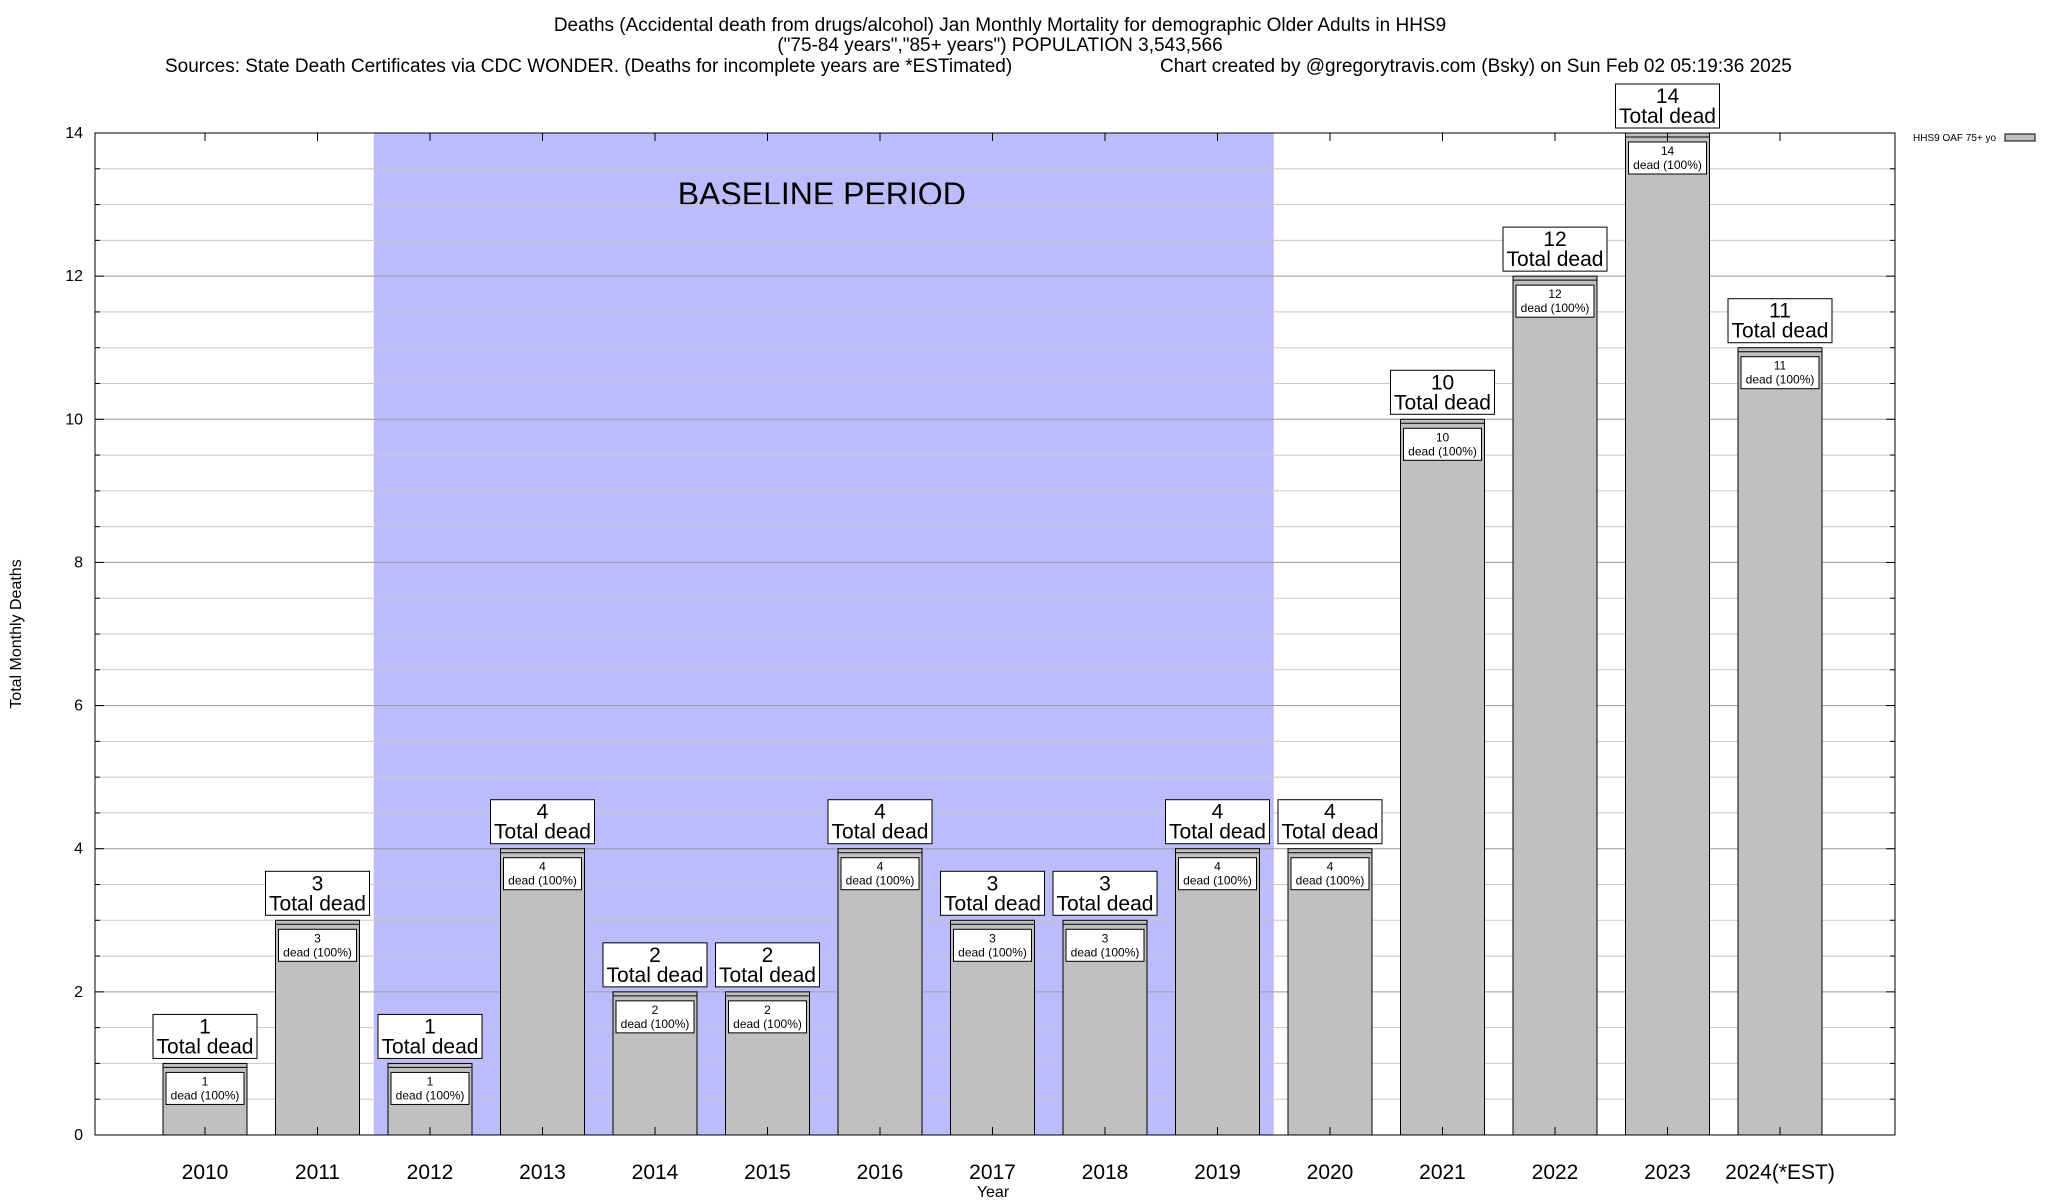 The image size is (2048, 1200). Describe the element at coordinates (430, 1172) in the screenshot. I see `x-tick-label: 2012` at that location.